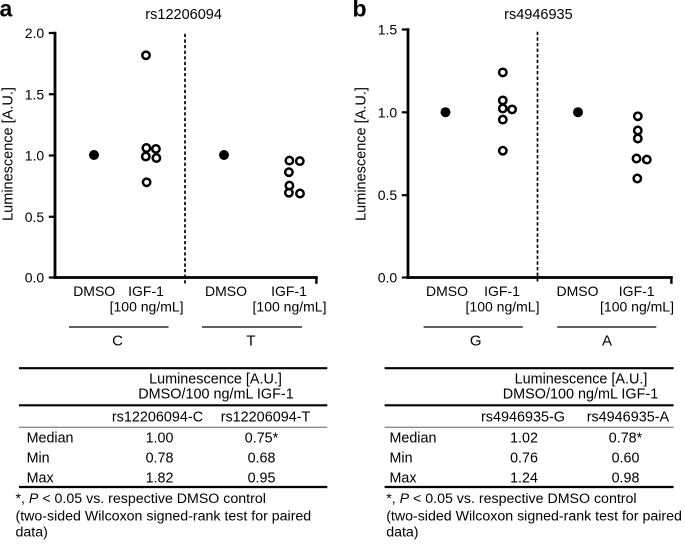 The height and width of the screenshot is (545, 685). What do you see at coordinates (262, 478) in the screenshot?
I see `svg-text: 0.95` at bounding box center [262, 478].